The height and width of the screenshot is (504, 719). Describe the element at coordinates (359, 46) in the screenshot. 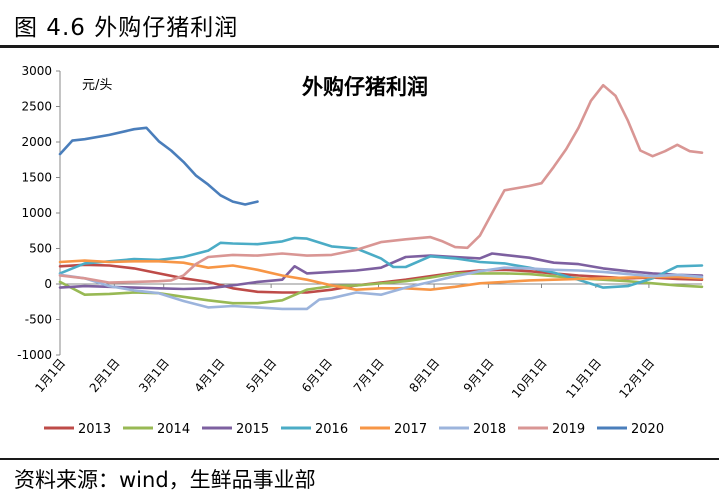

I see `header-divider` at that location.